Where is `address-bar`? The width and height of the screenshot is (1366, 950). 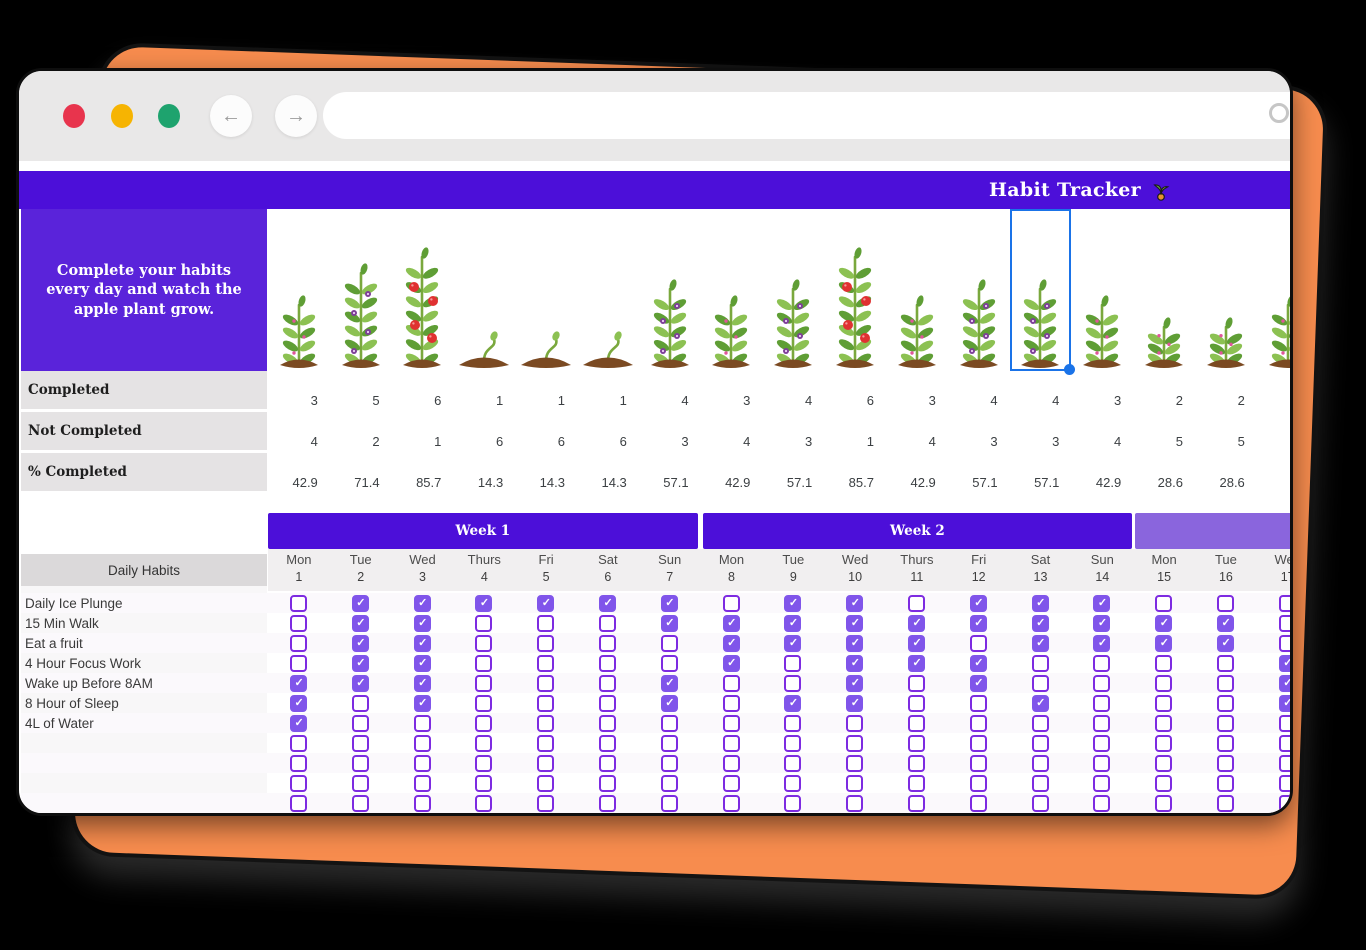
address-bar is located at coordinates (806, 115).